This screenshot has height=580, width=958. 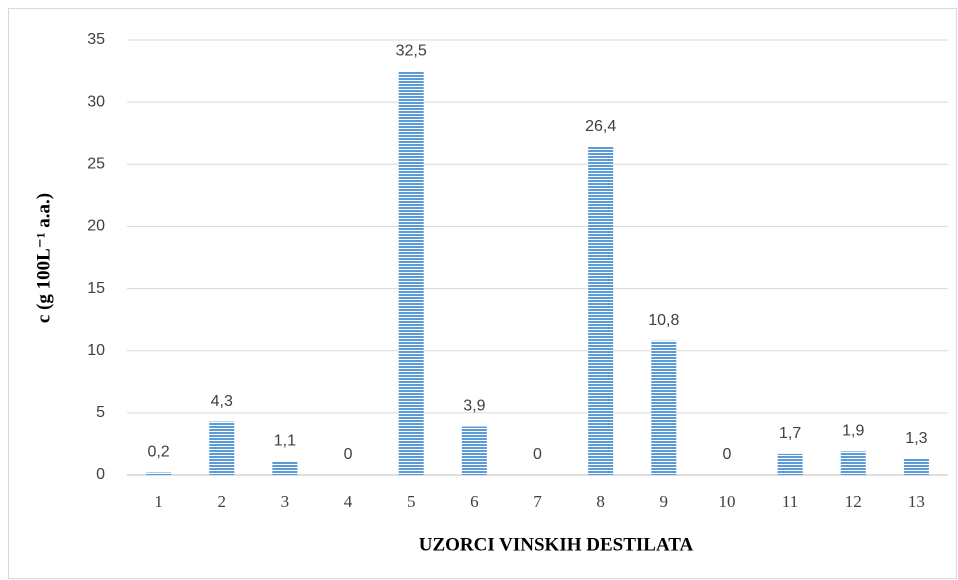 What do you see at coordinates (348, 501) in the screenshot?
I see `x-tick-label: 4` at bounding box center [348, 501].